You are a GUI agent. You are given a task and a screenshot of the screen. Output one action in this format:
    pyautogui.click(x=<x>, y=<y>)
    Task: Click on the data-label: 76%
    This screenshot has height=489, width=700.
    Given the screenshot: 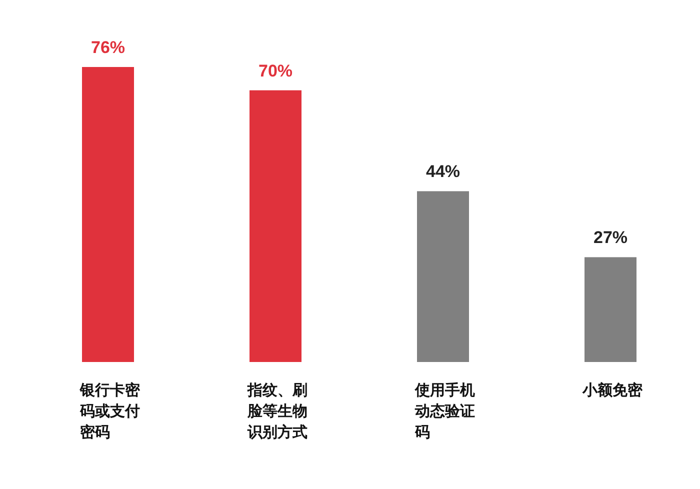 What is the action you would take?
    pyautogui.click(x=108, y=47)
    